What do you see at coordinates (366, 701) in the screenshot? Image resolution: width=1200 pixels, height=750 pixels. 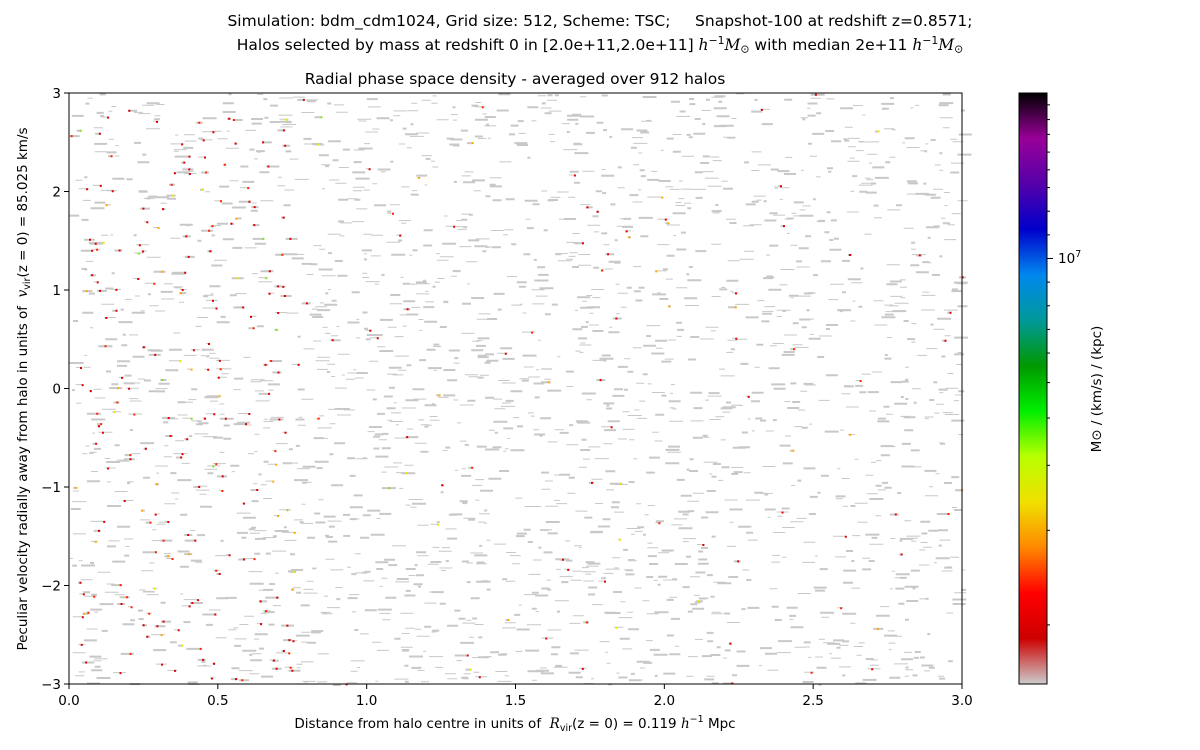 I see `x-tick-label: 1.0` at bounding box center [366, 701].